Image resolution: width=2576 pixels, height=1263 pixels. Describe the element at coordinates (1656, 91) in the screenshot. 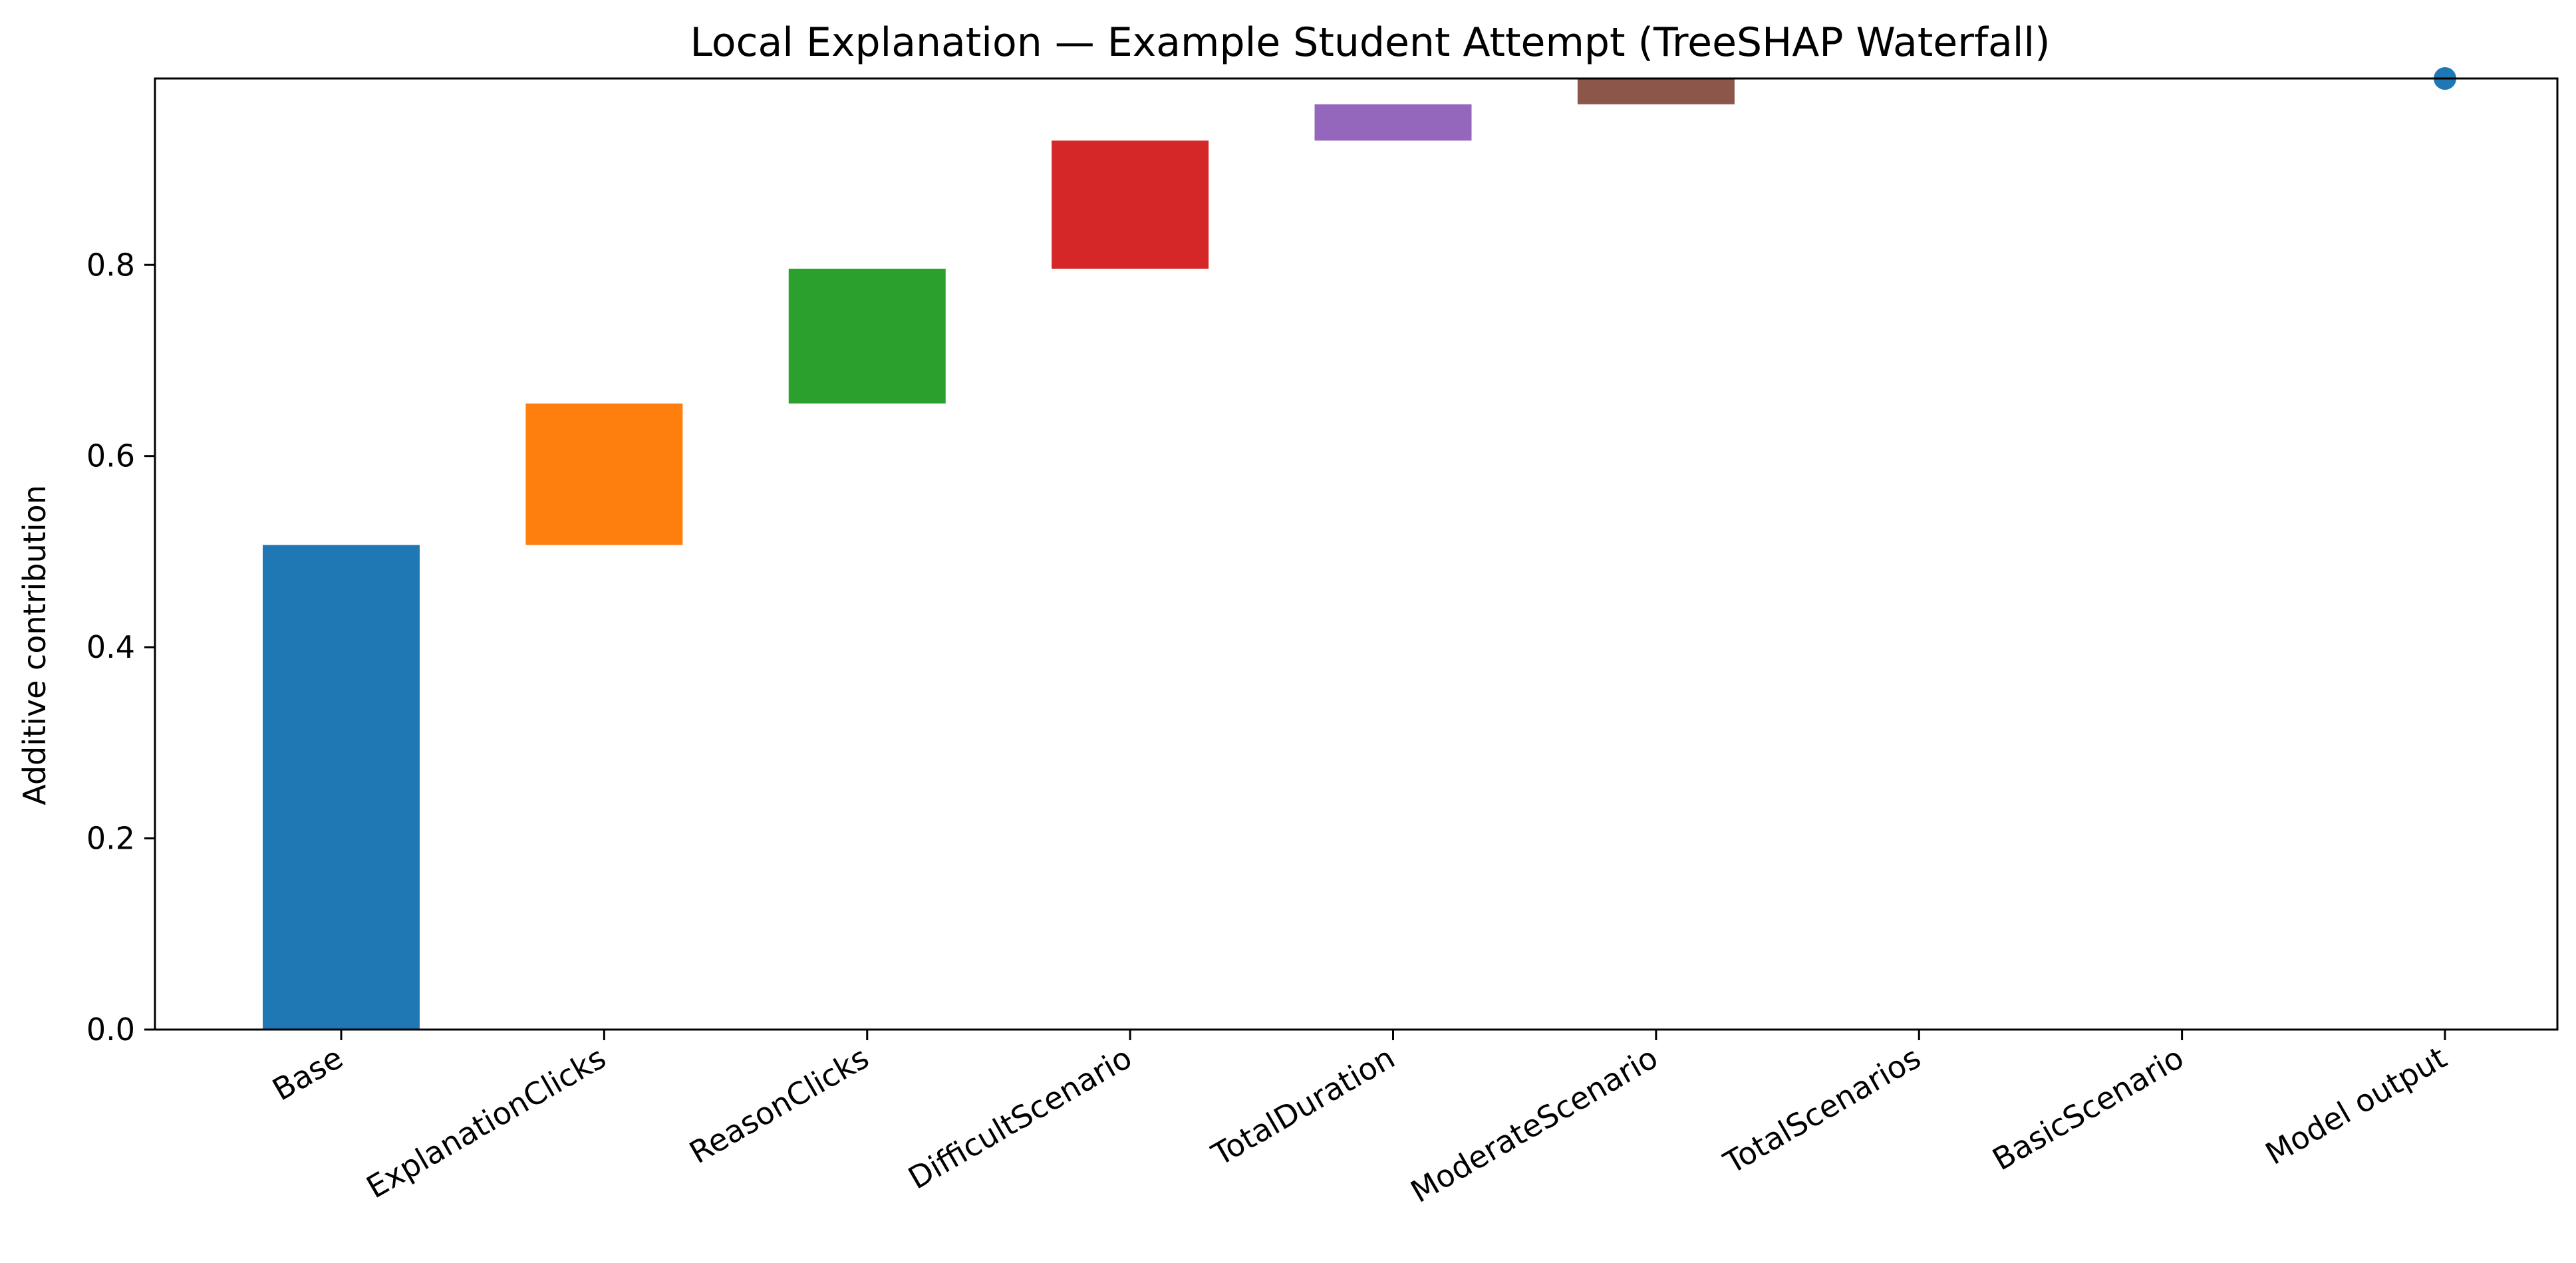

I see `bar-moderate-scenario` at that location.